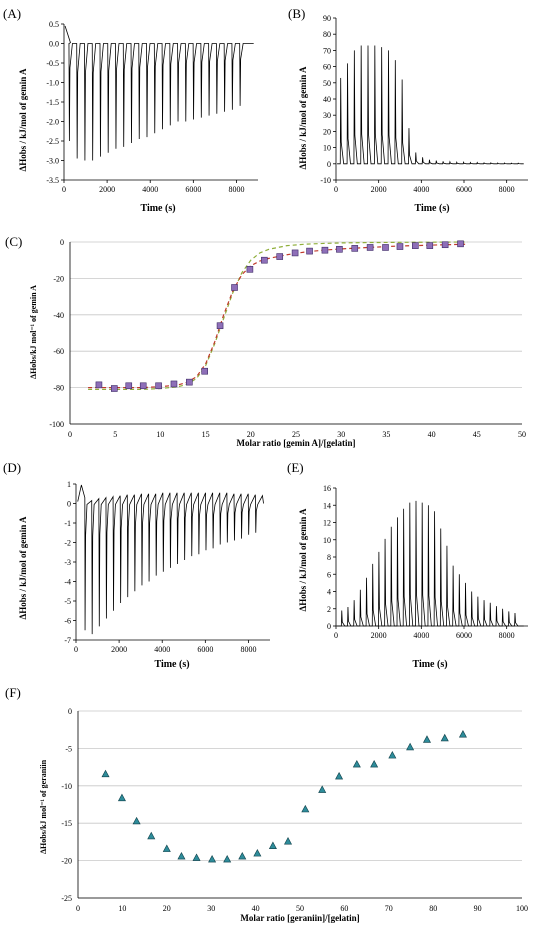 Image resolution: width=550 pixels, height=931 pixels. What do you see at coordinates (171, 664) in the screenshot?
I see `panel-d-xlabel: Time (s)` at bounding box center [171, 664].